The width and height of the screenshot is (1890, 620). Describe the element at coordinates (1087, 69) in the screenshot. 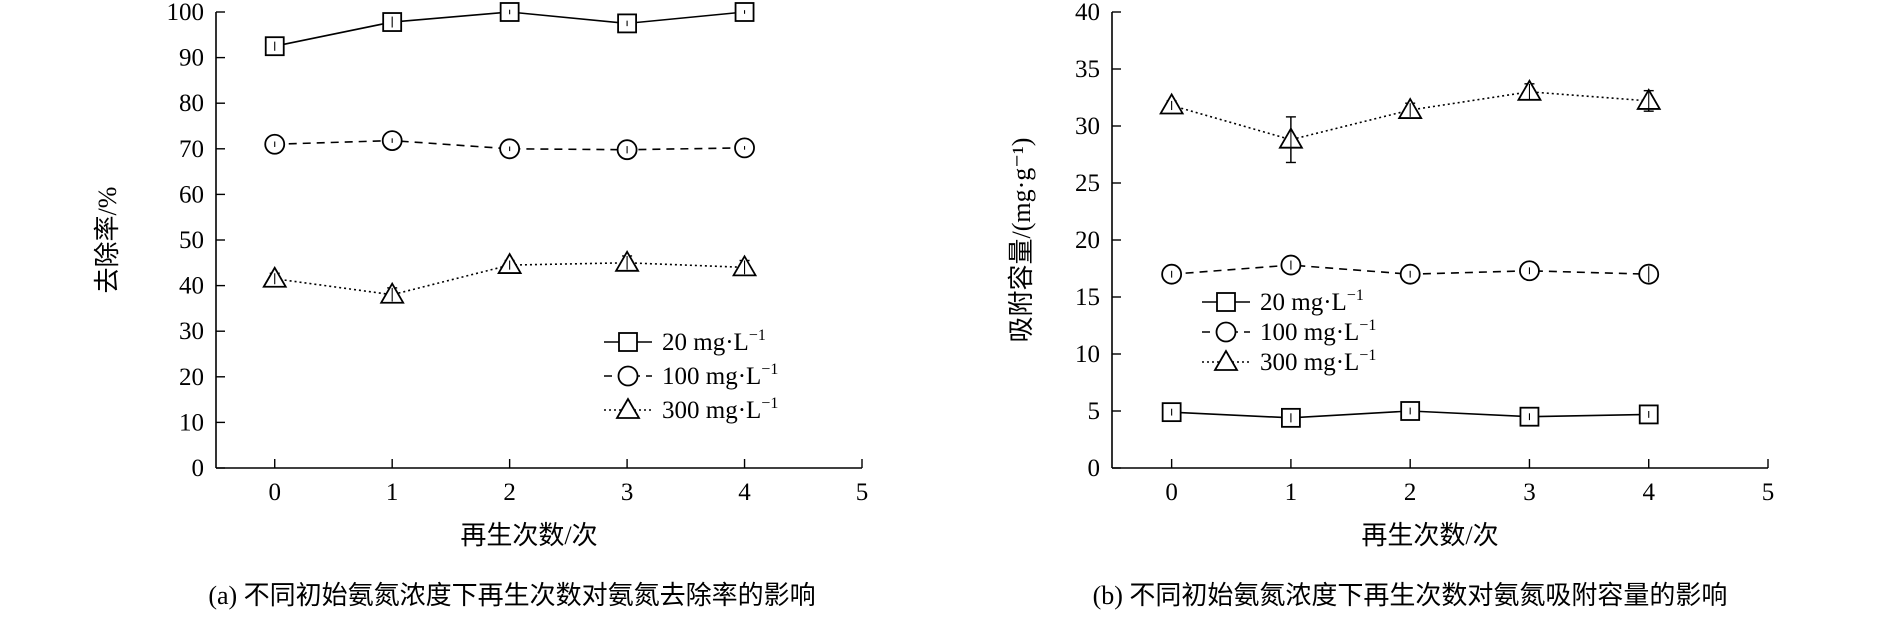

I see `y-tick-label: 35` at that location.